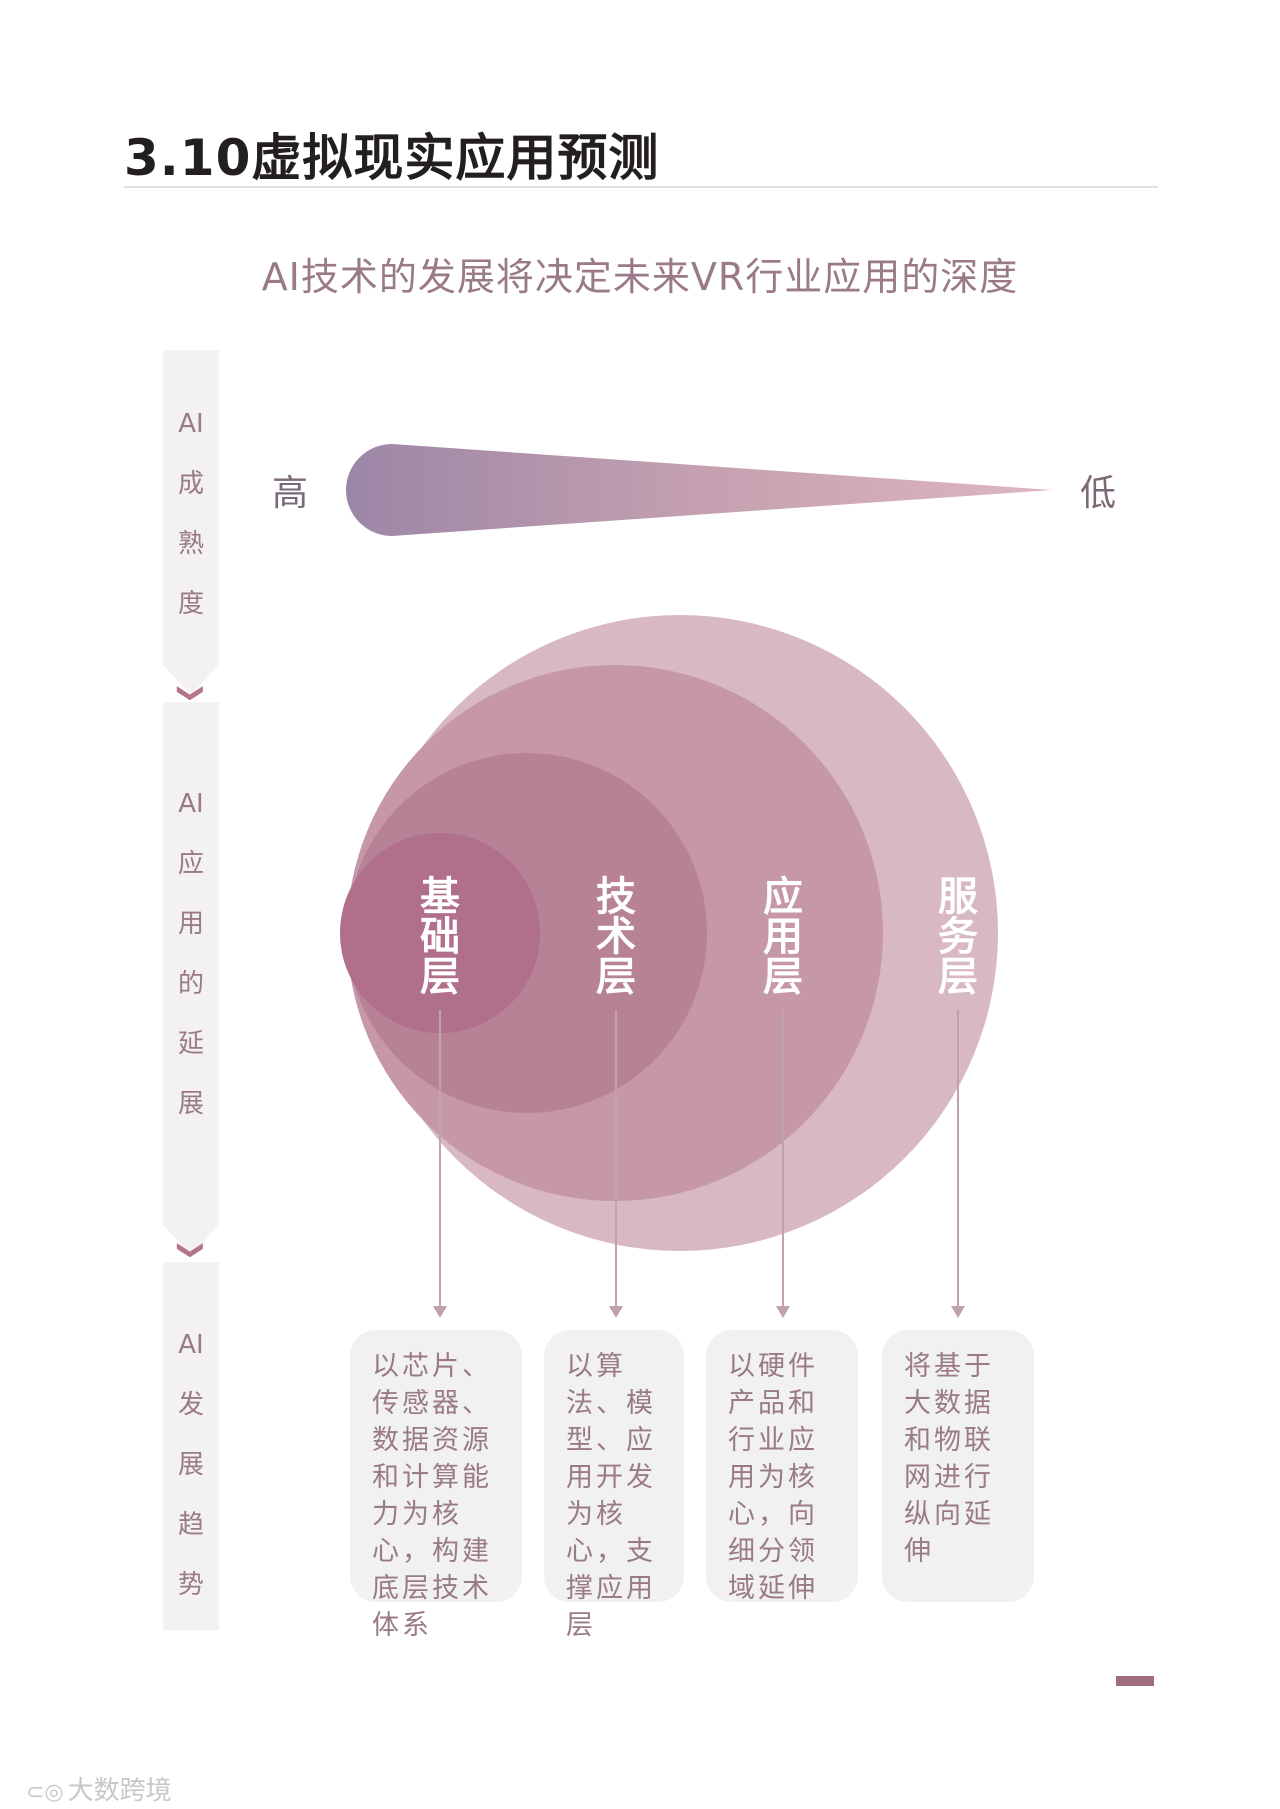  I want to click on low-label: 低, so click(1098, 493).